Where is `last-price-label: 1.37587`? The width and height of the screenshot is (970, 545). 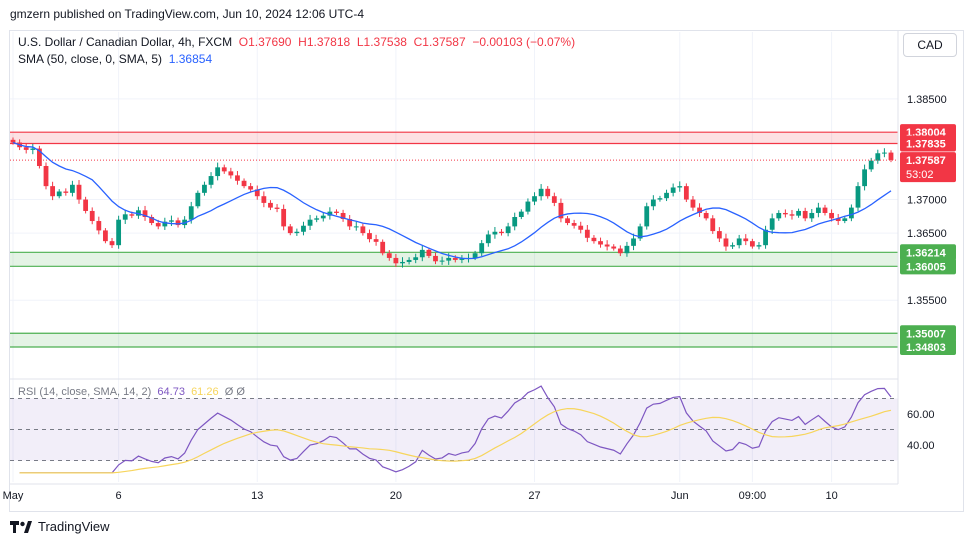 last-price-label: 1.37587 is located at coordinates (926, 161).